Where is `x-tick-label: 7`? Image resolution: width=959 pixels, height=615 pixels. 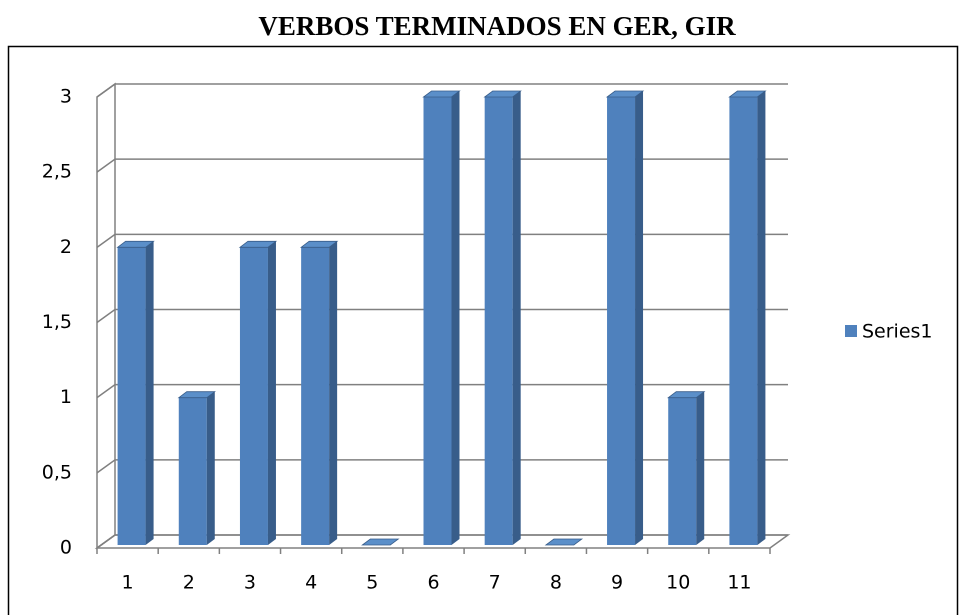 x-tick-label: 7 is located at coordinates (495, 583).